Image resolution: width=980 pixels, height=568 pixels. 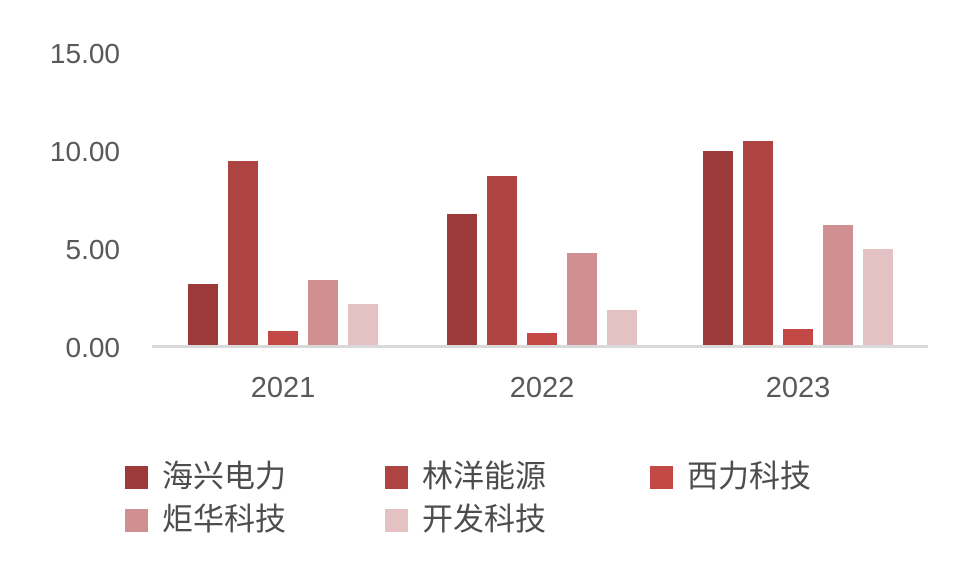 I want to click on legend-item-1: 林洋能源, so click(x=465, y=477).